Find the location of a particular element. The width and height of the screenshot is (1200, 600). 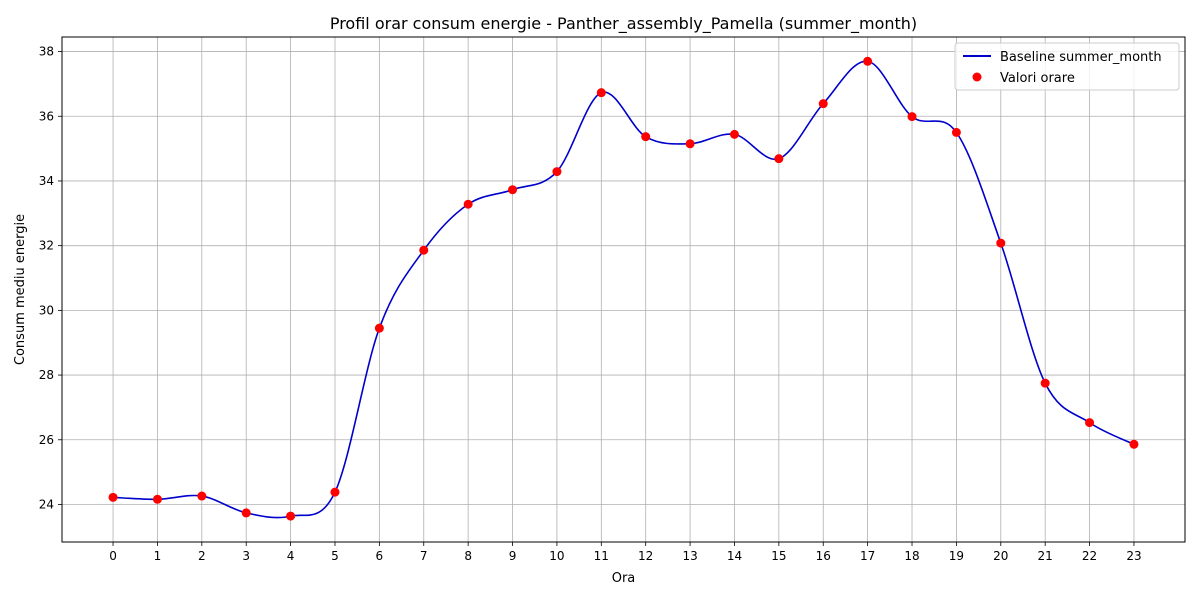

x-tick-label: 7 is located at coordinates (424, 556).